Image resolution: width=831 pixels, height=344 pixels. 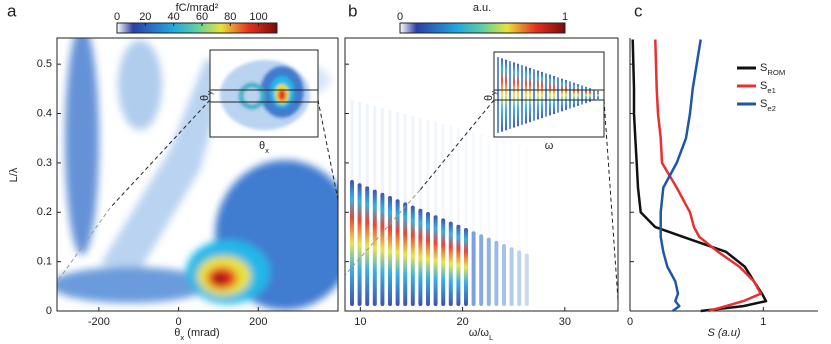 I want to click on heatmap-b, so click(x=439, y=203).